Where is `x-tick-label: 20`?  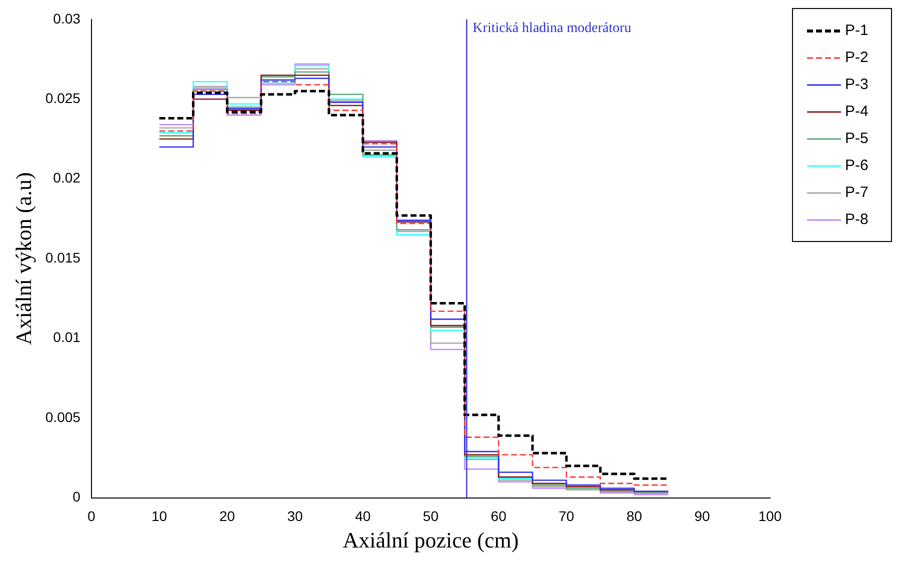
x-tick-label: 20 is located at coordinates (227, 516).